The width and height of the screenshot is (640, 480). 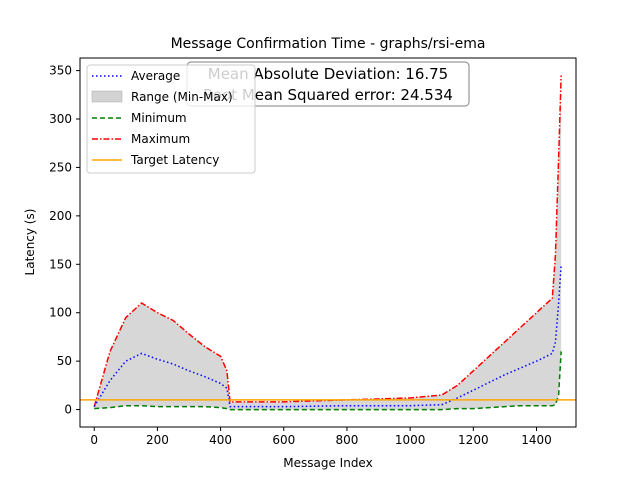 I want to click on y-tick-label: 350, so click(x=60, y=71).